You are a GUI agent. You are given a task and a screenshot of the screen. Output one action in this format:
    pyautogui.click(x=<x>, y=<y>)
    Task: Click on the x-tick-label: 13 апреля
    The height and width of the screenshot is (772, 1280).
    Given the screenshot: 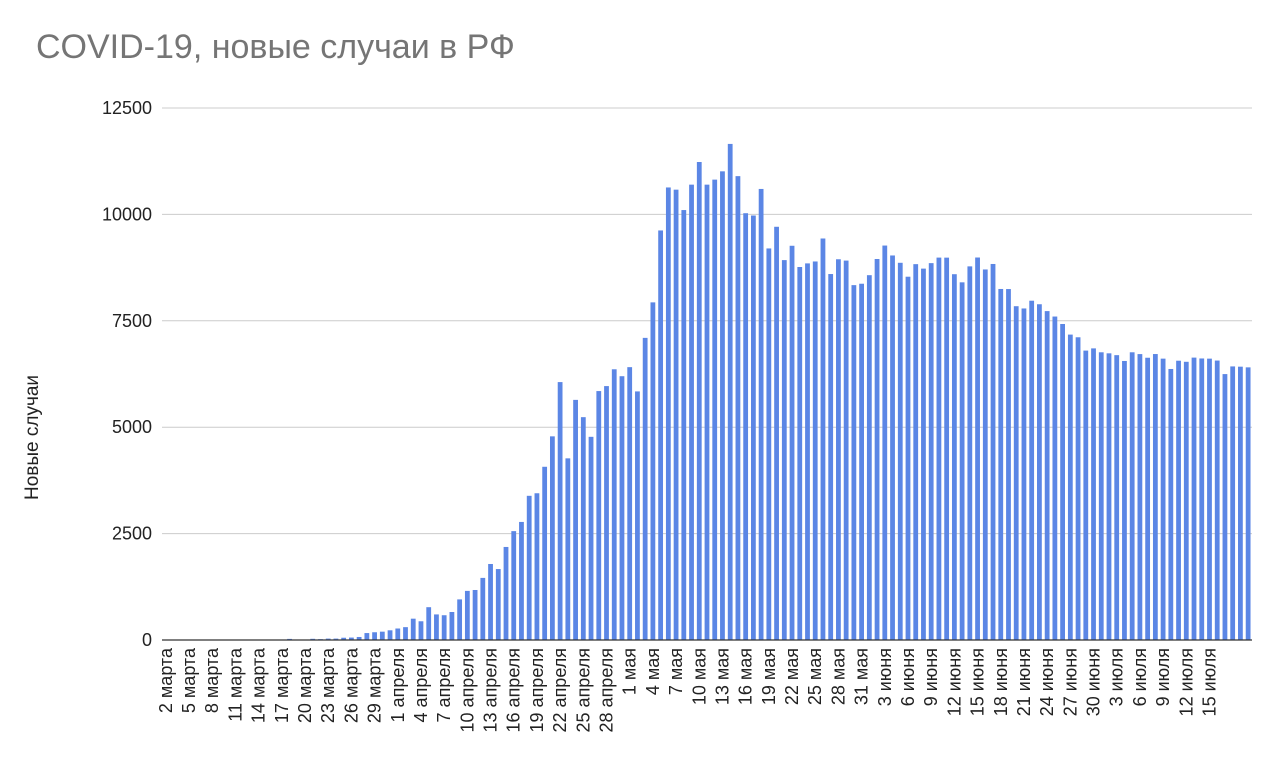 What is the action you would take?
    pyautogui.click(x=491, y=690)
    